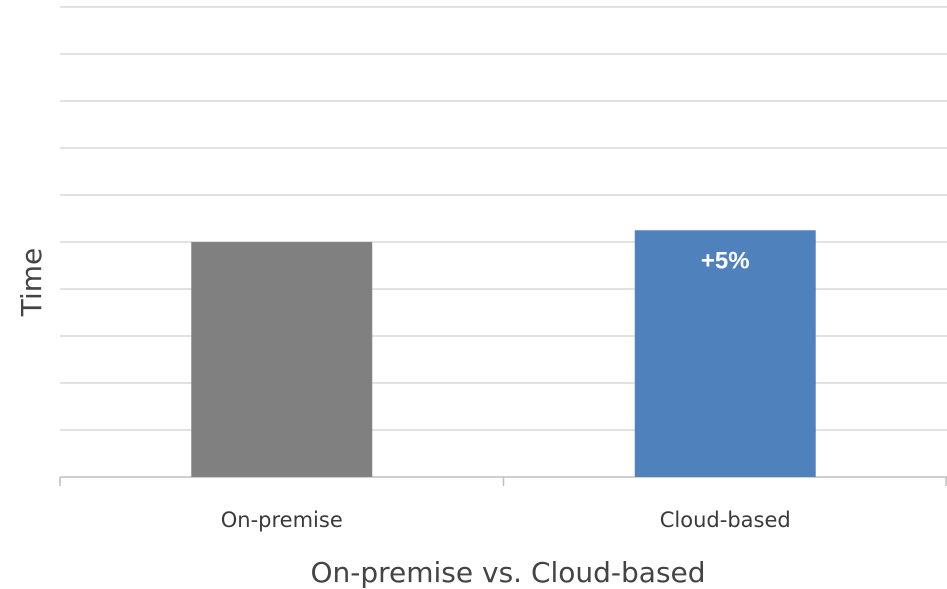 The image size is (947, 589). What do you see at coordinates (503, 481) in the screenshot?
I see `x-axis-ticks` at bounding box center [503, 481].